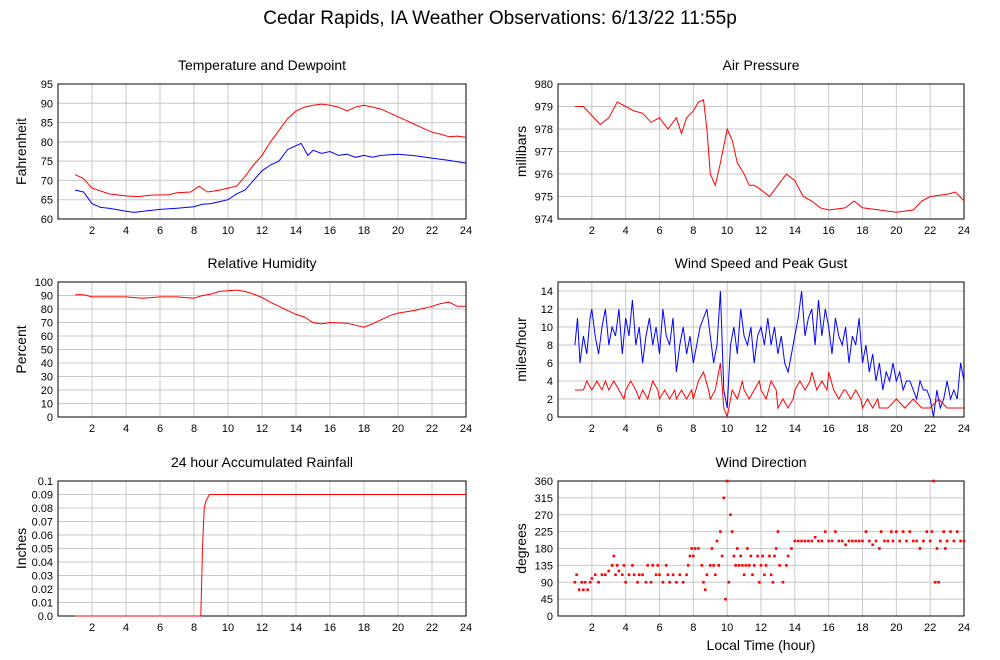  What do you see at coordinates (521, 548) in the screenshot?
I see `y-axis-label: degrees` at bounding box center [521, 548].